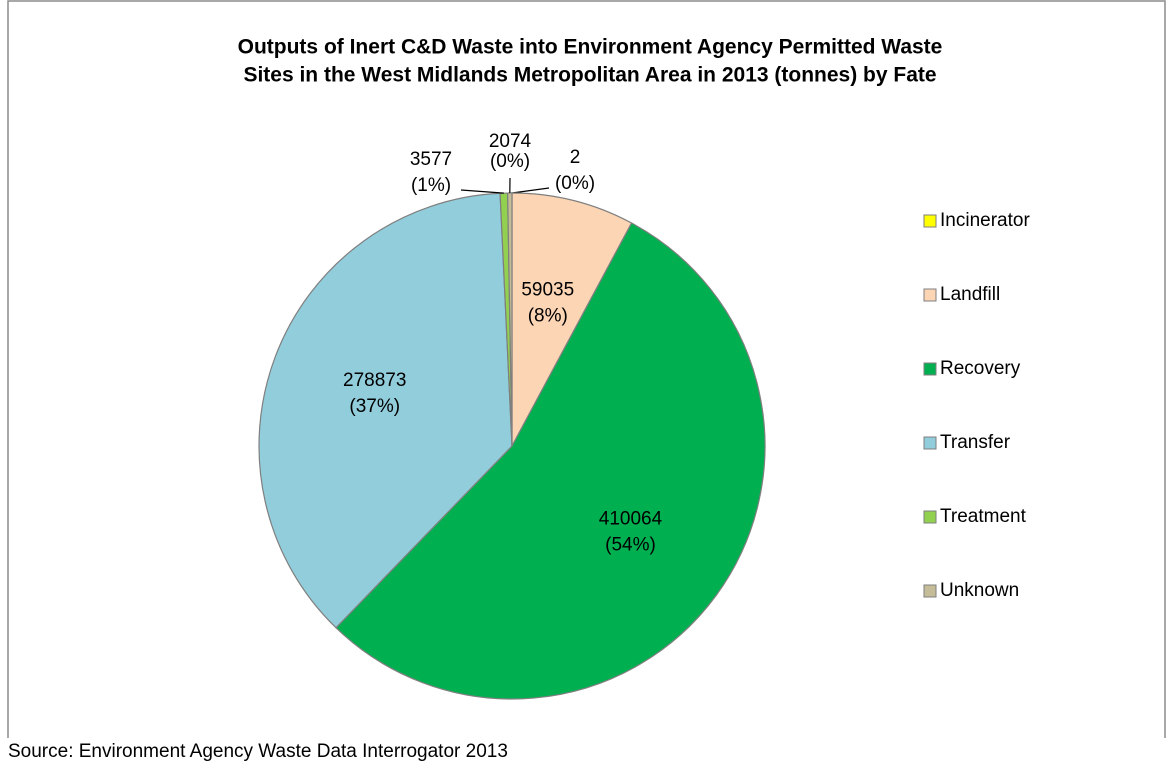 The image size is (1168, 769). What do you see at coordinates (630, 545) in the screenshot?
I see `data-label-percent: (54%)` at bounding box center [630, 545].